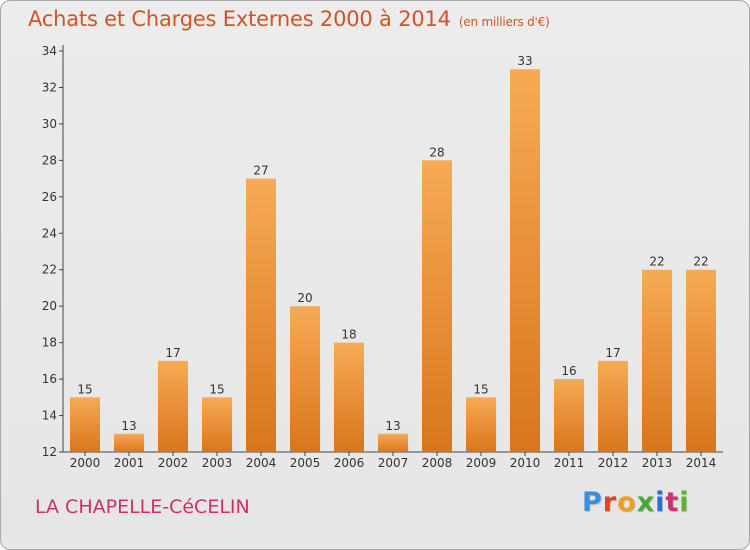 This screenshot has height=550, width=750. What do you see at coordinates (348, 335) in the screenshot?
I see `data-label: 18` at bounding box center [348, 335].